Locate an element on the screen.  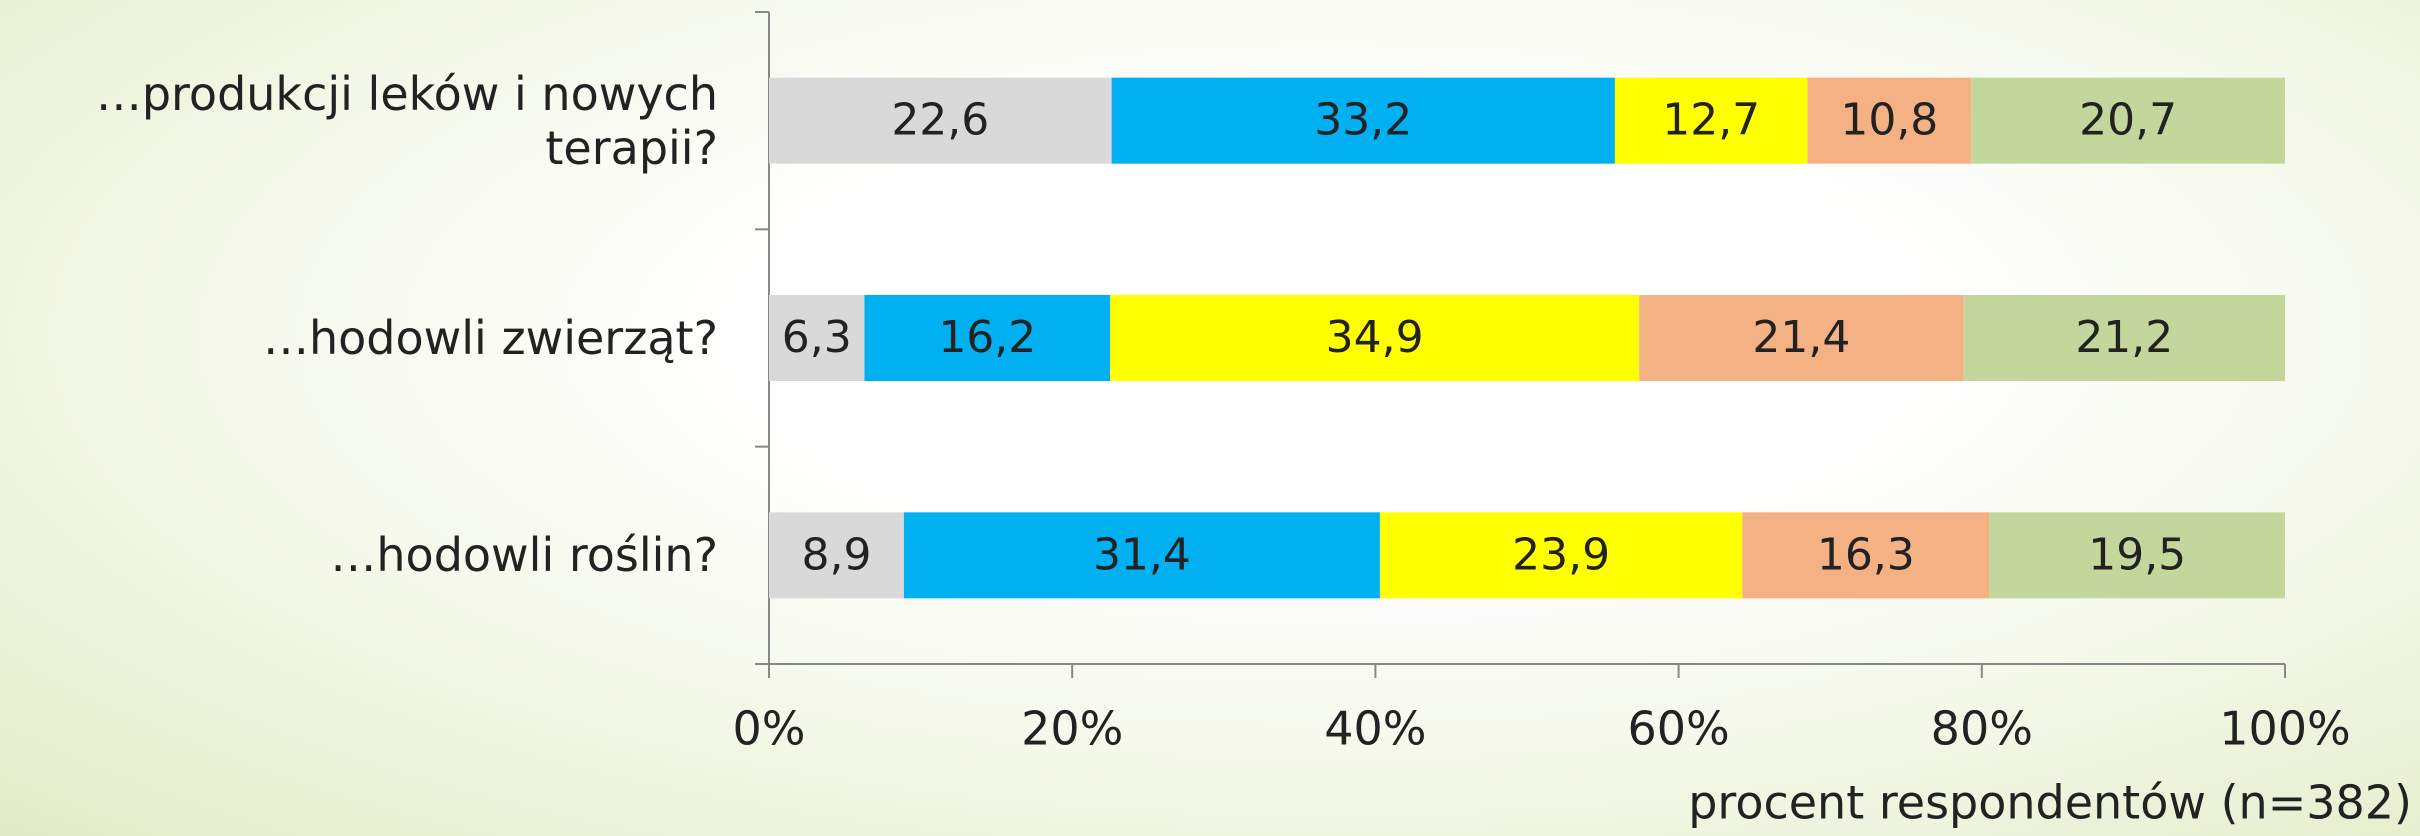
data-label: 19,5 is located at coordinates (2137, 554).